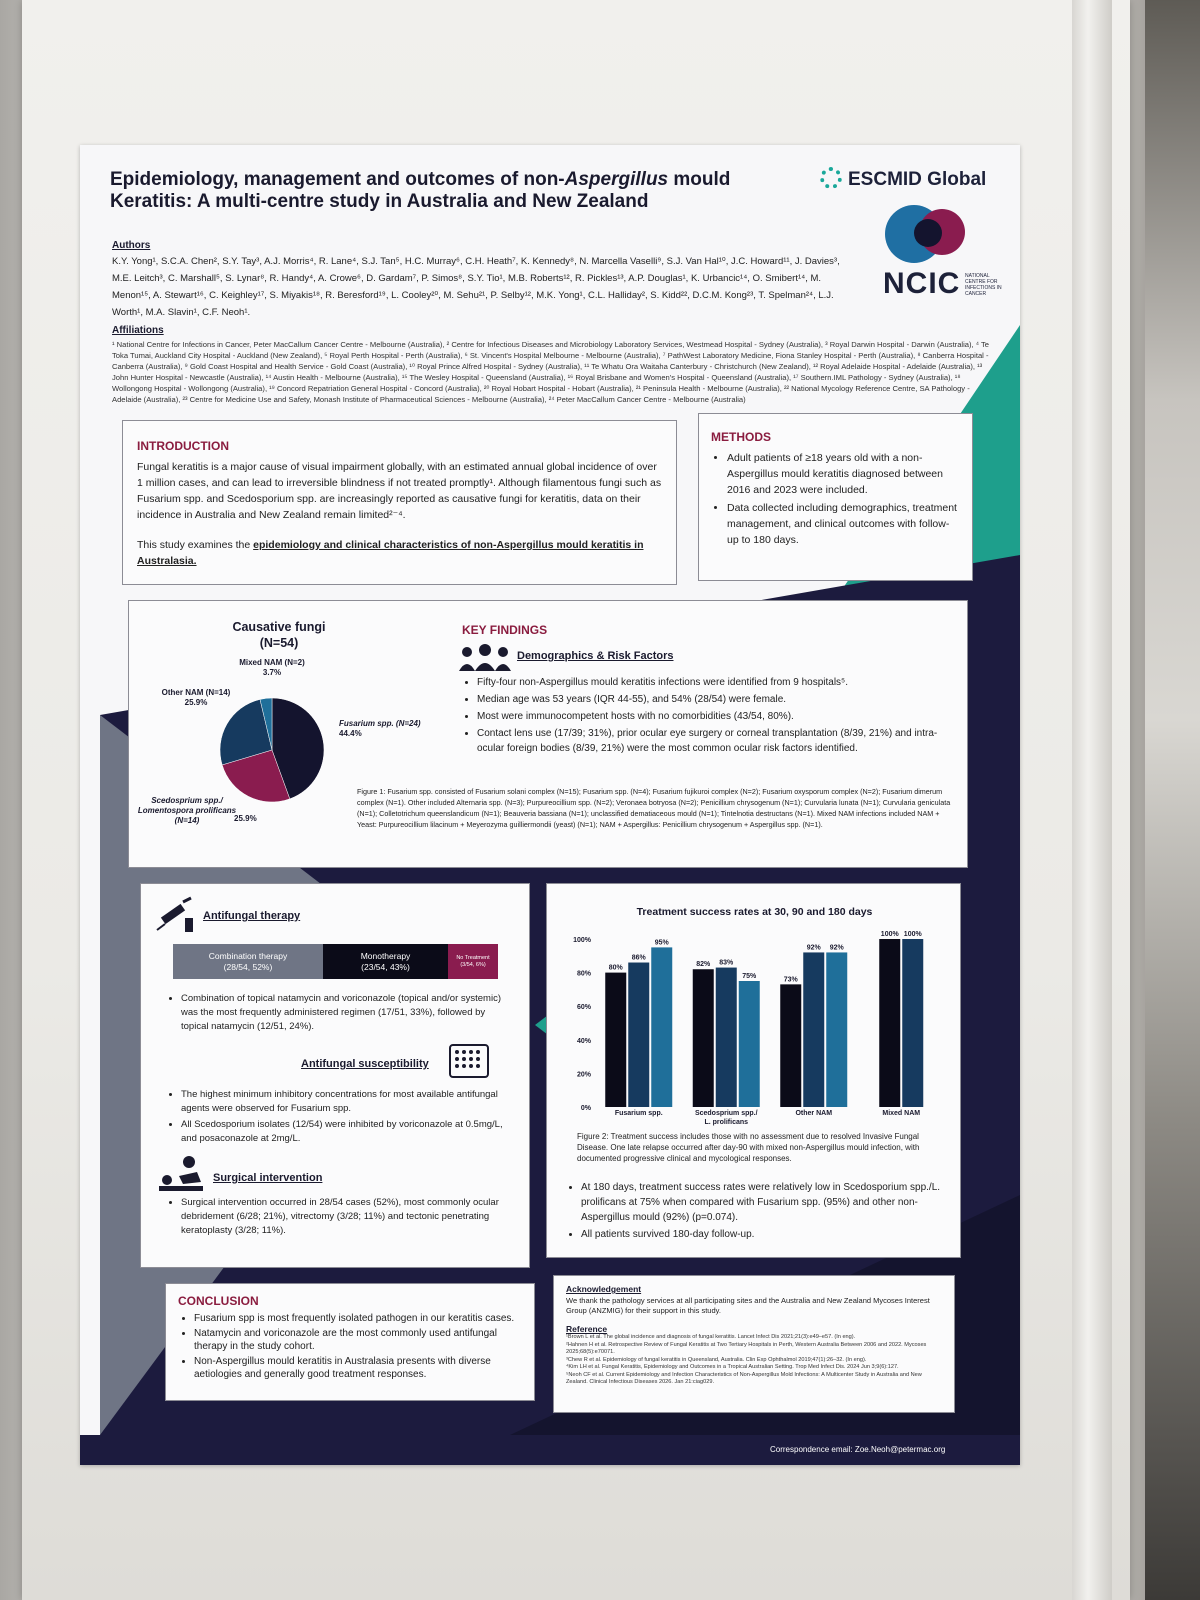 Image resolution: width=1200 pixels, height=1600 pixels. I want to click on demographics-heading: Demographics & Risk Factors, so click(595, 656).